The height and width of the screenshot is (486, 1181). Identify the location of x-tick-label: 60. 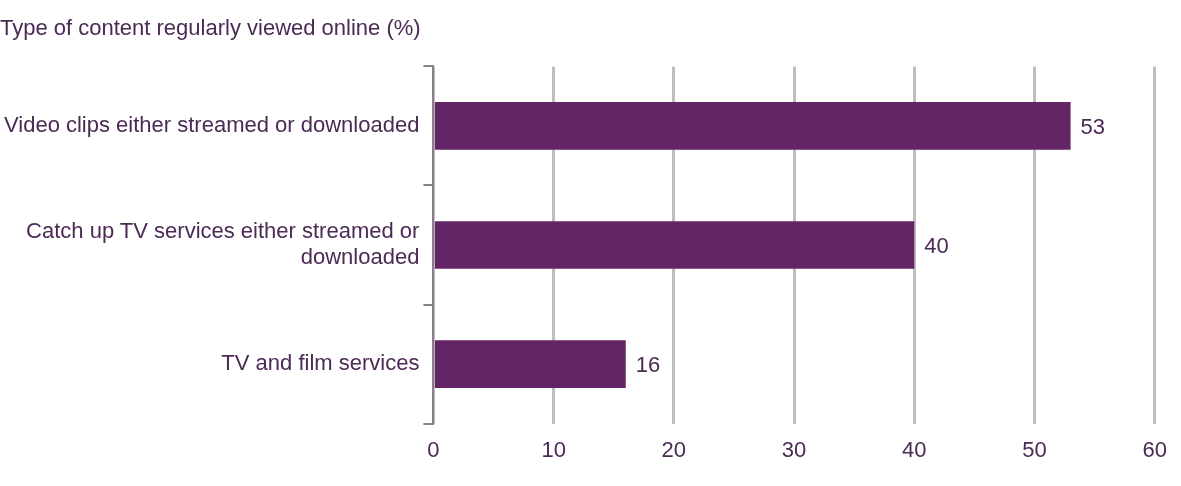
(1155, 449).